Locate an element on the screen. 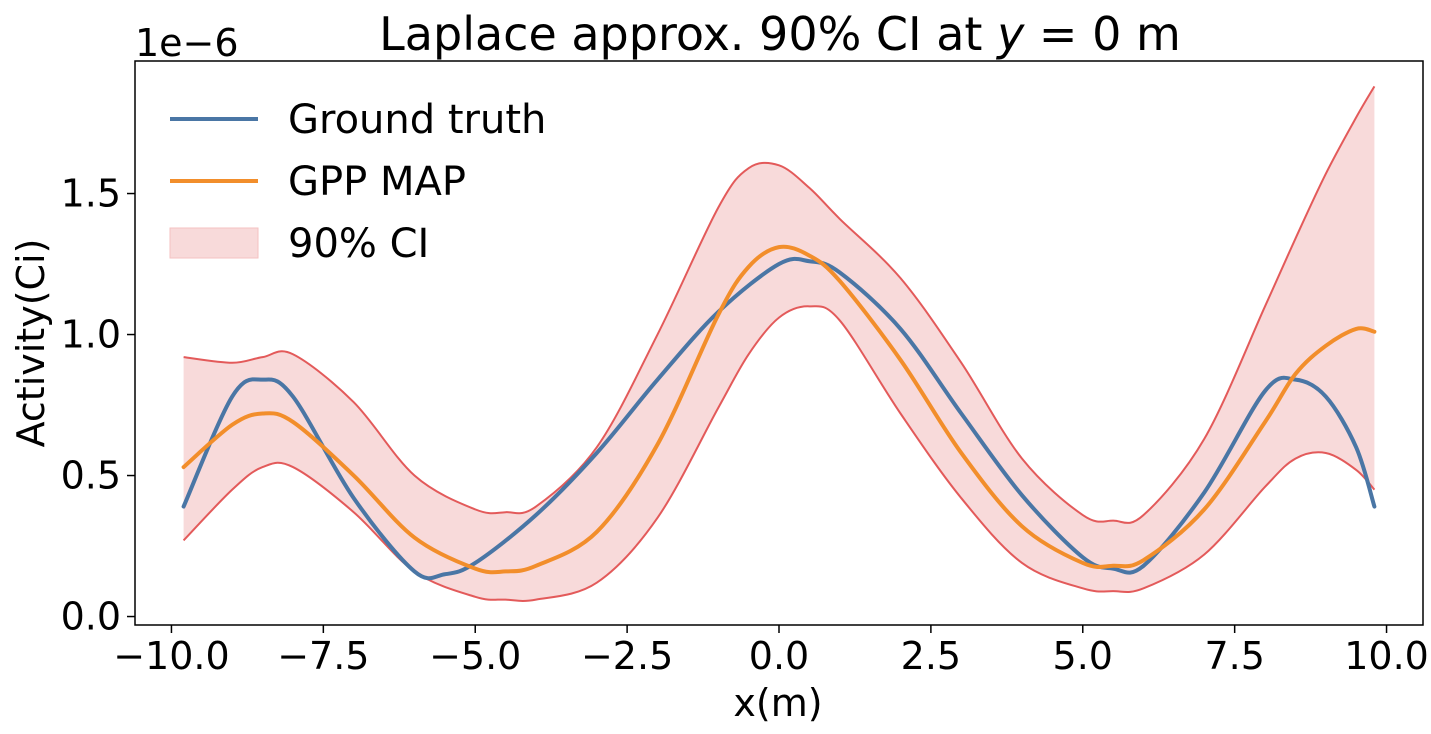 The width and height of the screenshot is (1431, 734). x-axis-ticks: −10.0 −7.5 −5.0 −2.5 0.0 2.5 5.0 7.5 10.0 is located at coordinates (771, 651).